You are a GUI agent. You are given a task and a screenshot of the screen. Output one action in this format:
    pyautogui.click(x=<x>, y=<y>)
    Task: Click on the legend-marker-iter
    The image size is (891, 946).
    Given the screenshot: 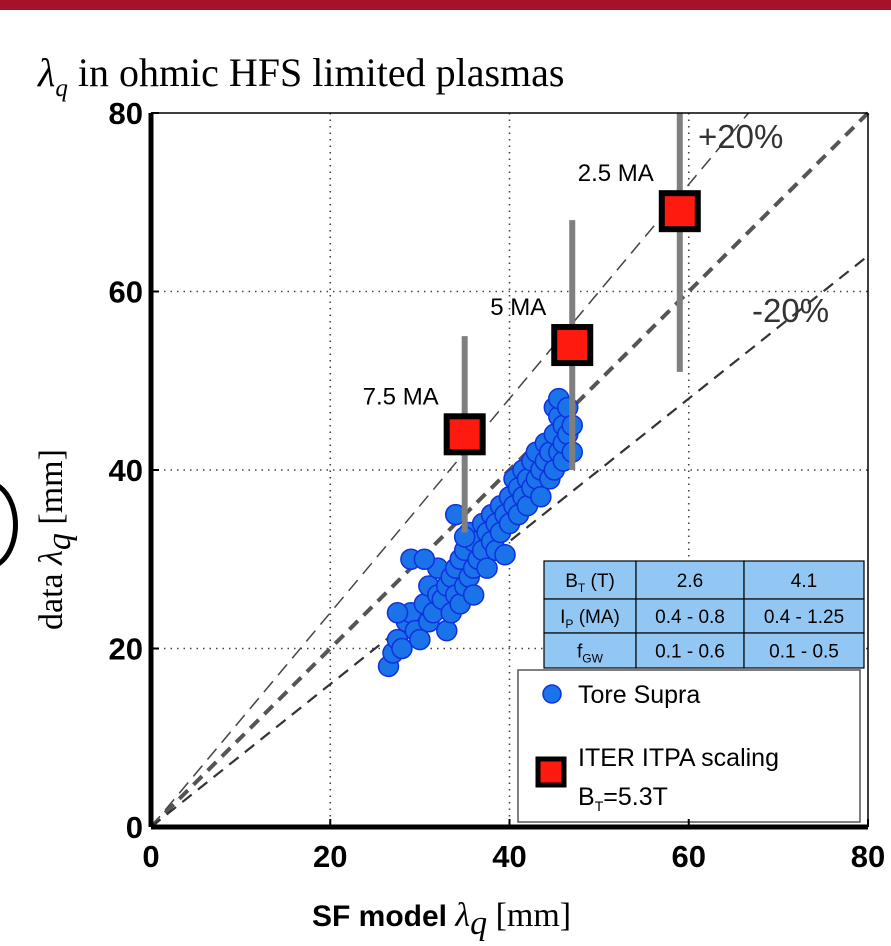 What is the action you would take?
    pyautogui.click(x=551, y=772)
    